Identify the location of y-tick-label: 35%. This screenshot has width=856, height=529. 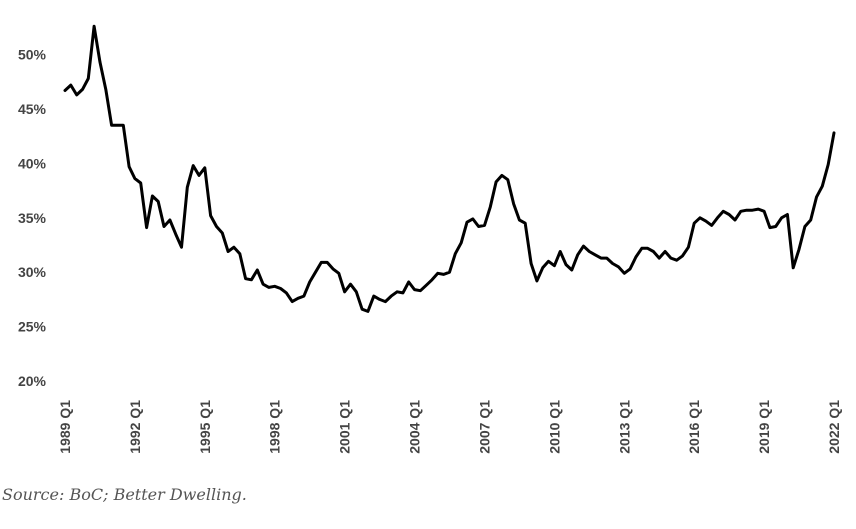
(32, 218).